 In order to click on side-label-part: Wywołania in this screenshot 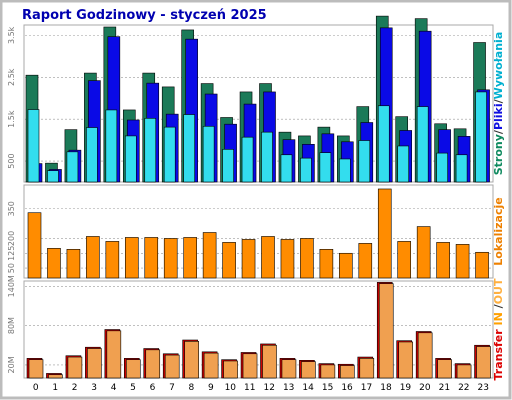, I will do `click(498, 66)`.